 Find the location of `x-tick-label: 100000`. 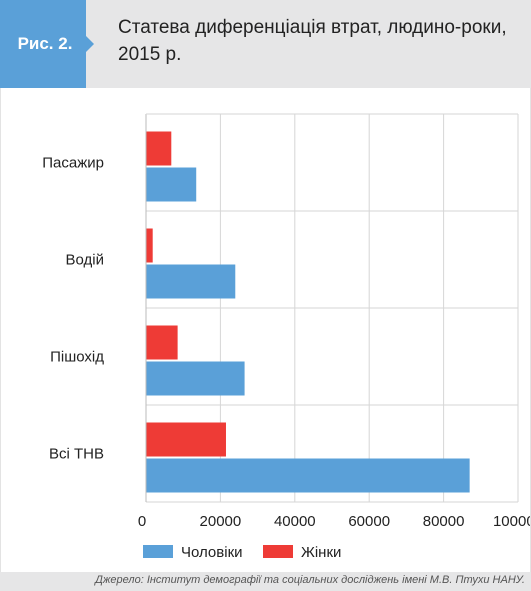

x-tick-label: 100000 is located at coordinates (511, 521).